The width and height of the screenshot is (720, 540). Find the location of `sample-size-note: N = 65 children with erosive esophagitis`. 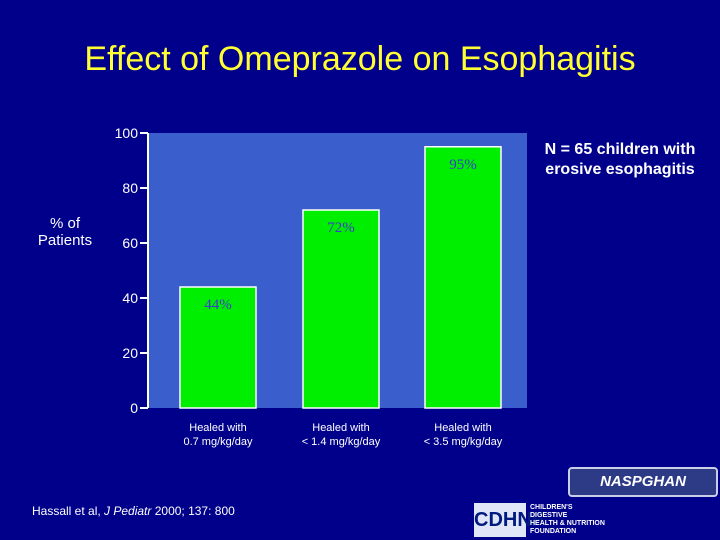

sample-size-note: N = 65 children with erosive esophagitis is located at coordinates (620, 159).